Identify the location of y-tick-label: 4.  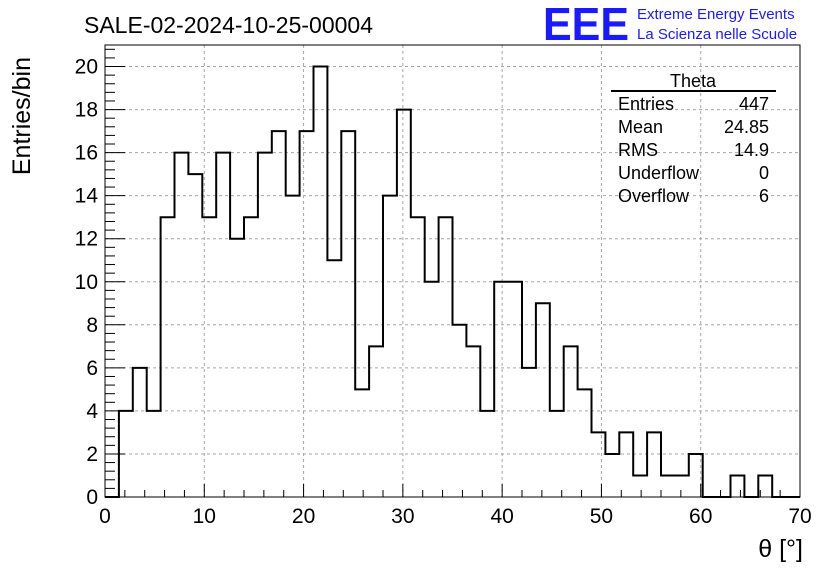
(92, 411).